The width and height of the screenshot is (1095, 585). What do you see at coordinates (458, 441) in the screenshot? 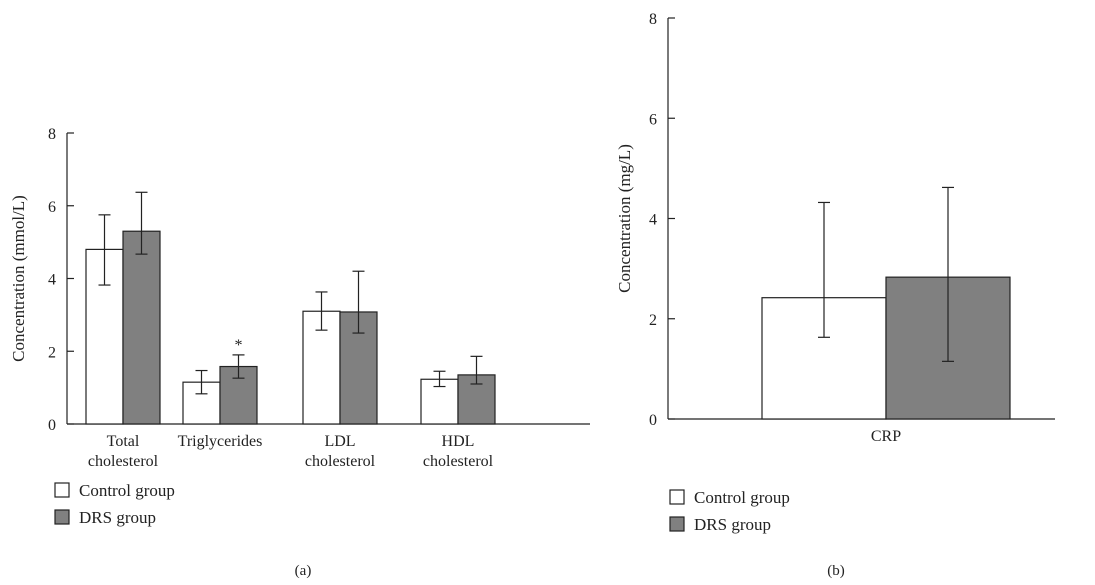
I see `category-label: HDL` at bounding box center [458, 441].